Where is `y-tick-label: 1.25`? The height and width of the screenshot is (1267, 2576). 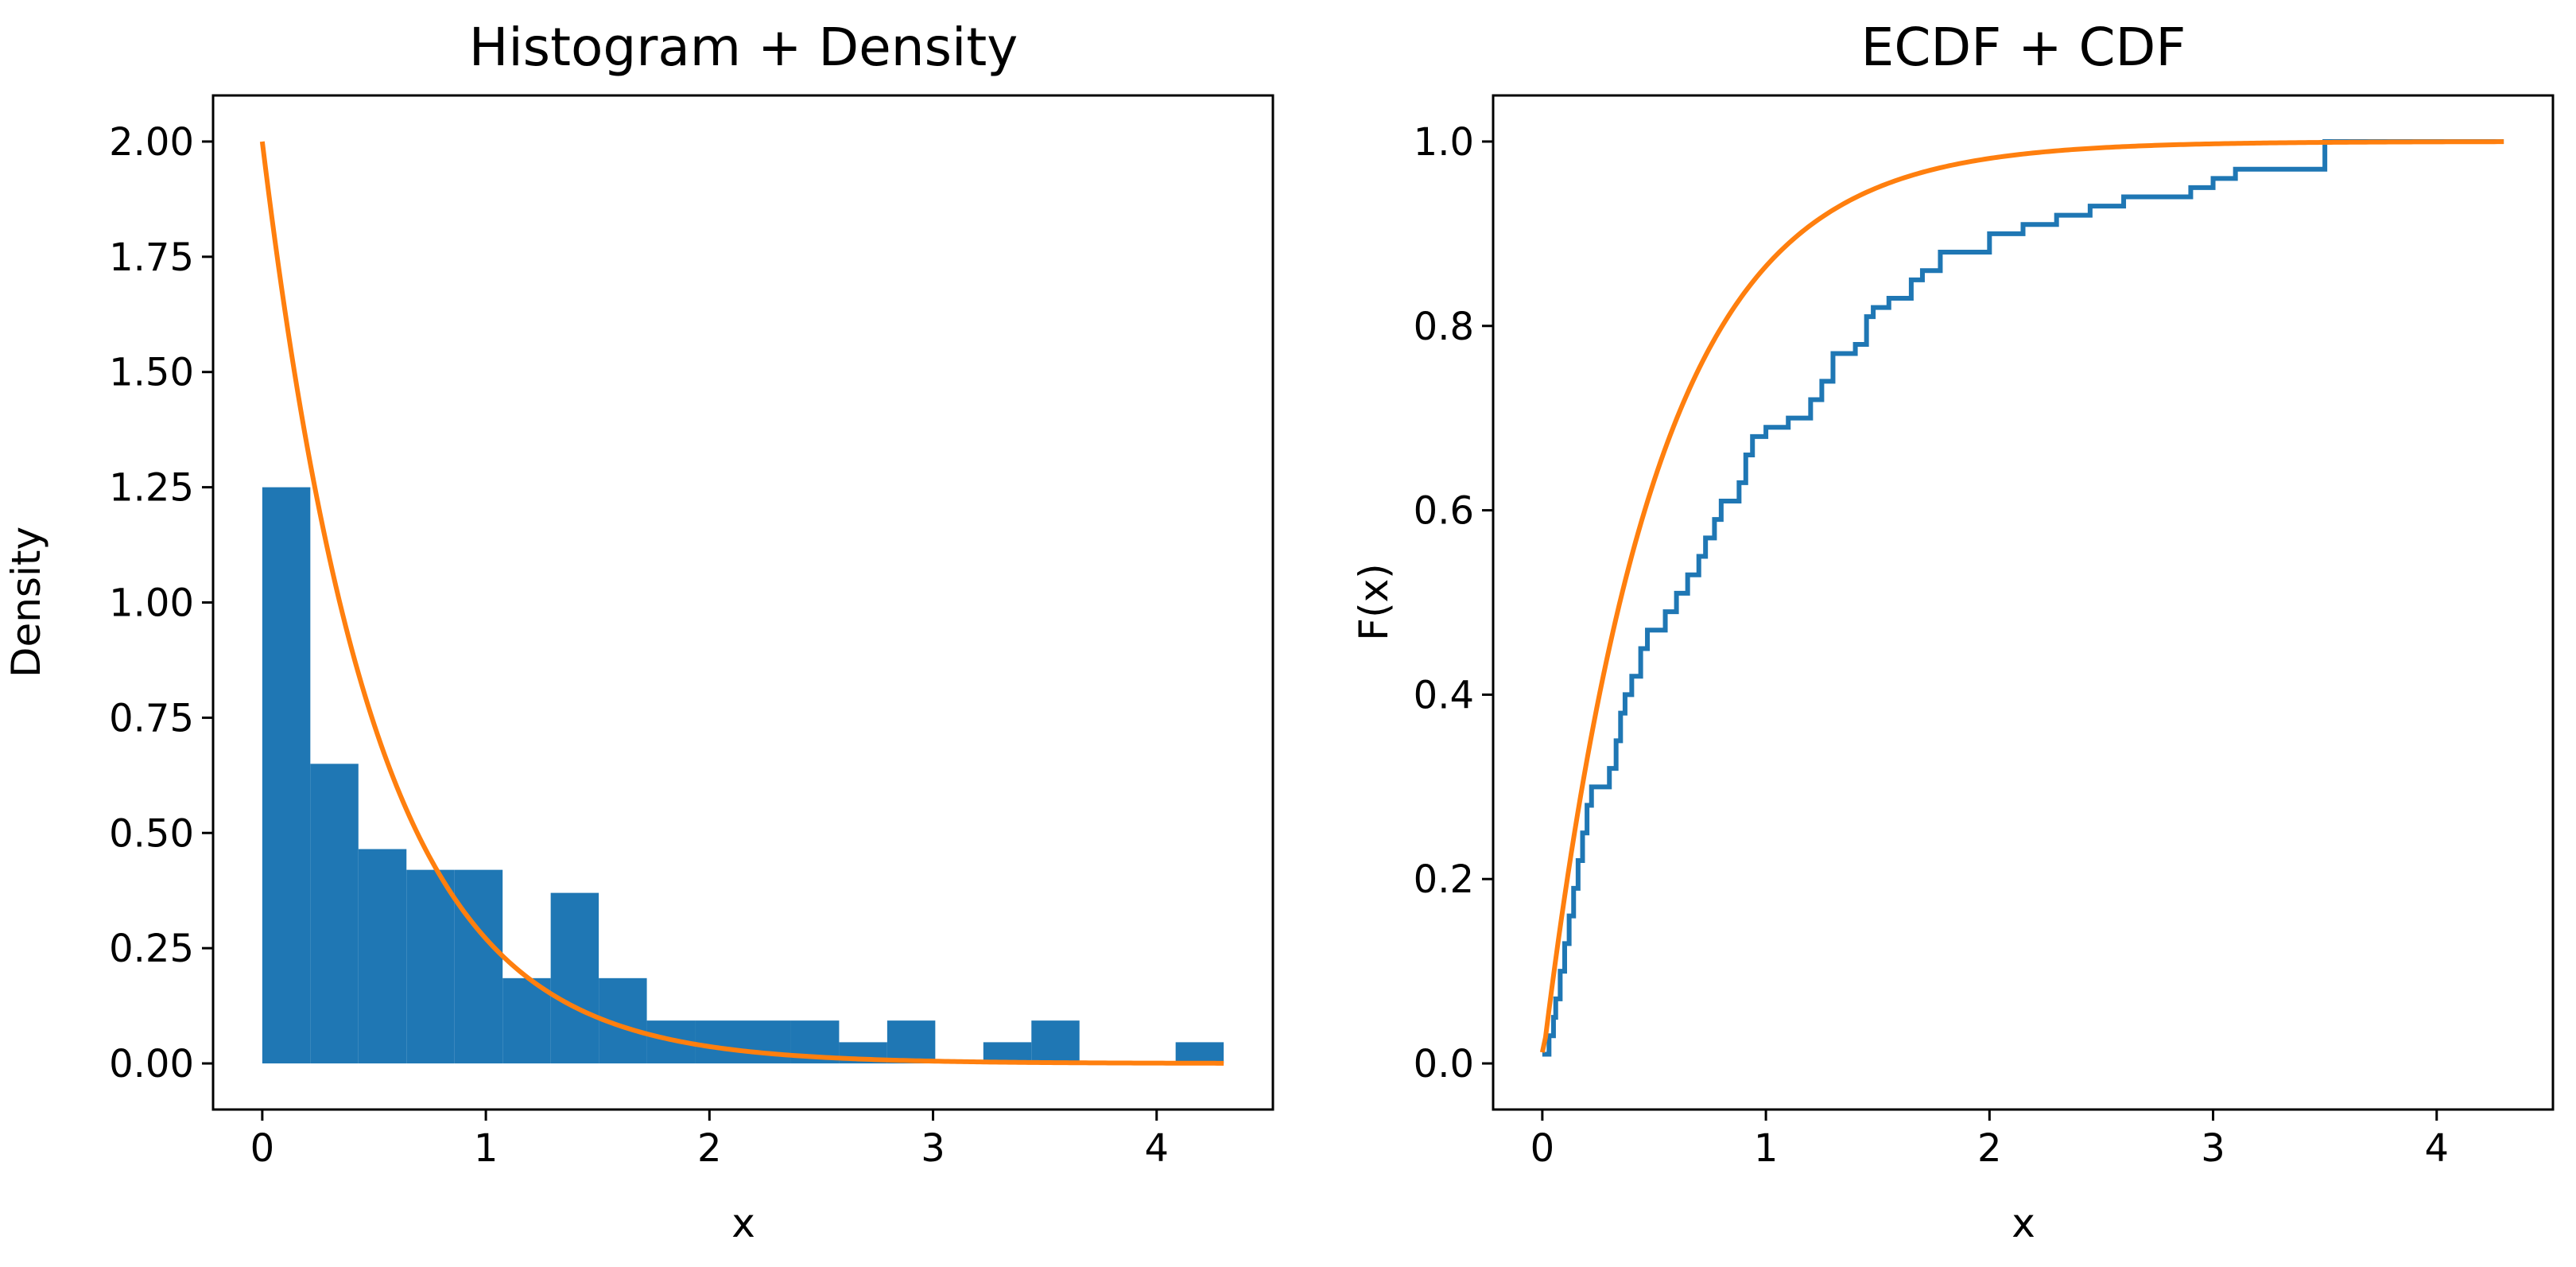 y-tick-label: 1.25 is located at coordinates (151, 488).